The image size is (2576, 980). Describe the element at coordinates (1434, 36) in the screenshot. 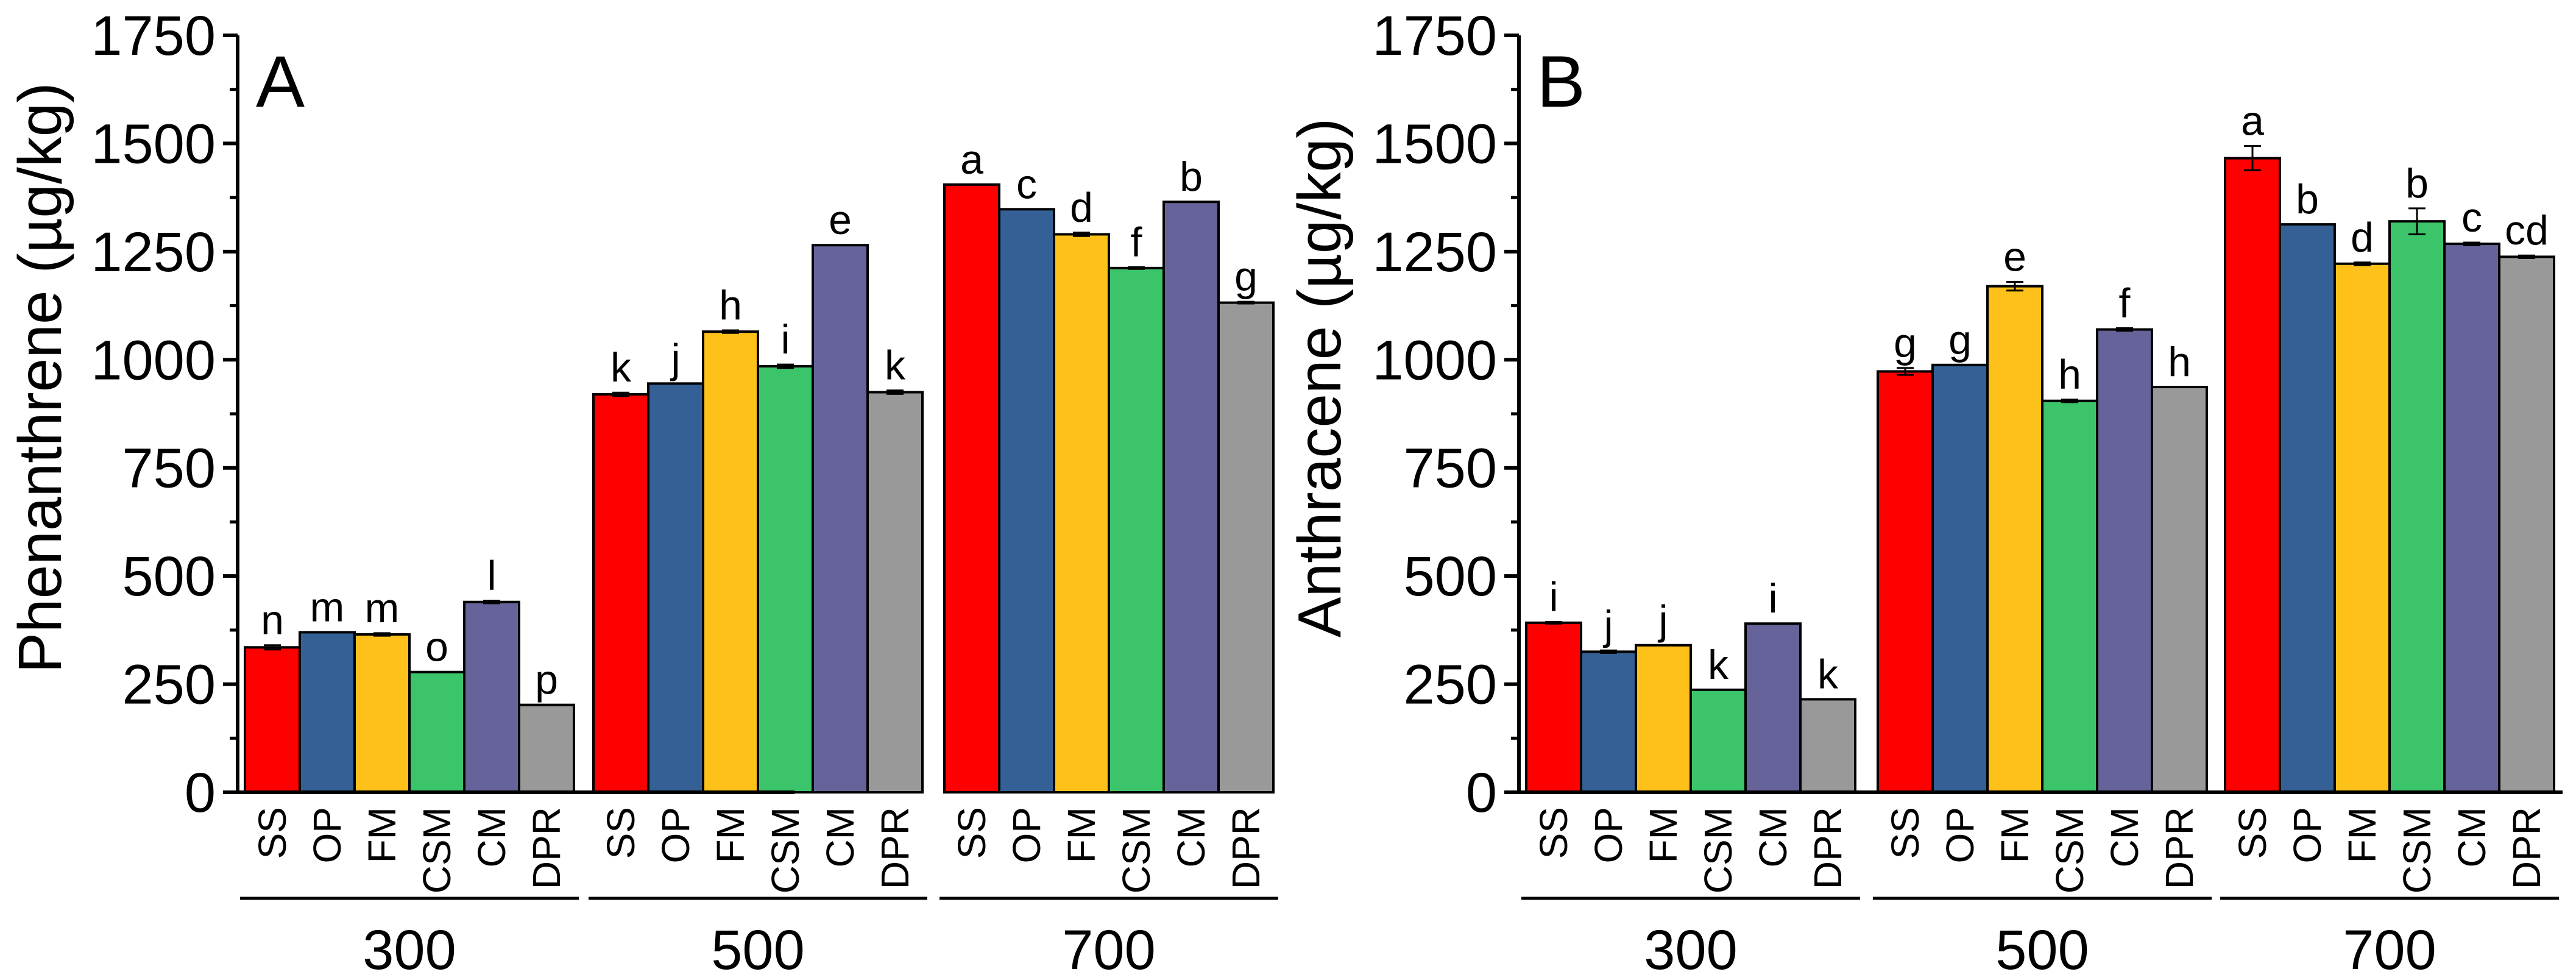

I see `panel-b-y-tick-label: 1750` at that location.